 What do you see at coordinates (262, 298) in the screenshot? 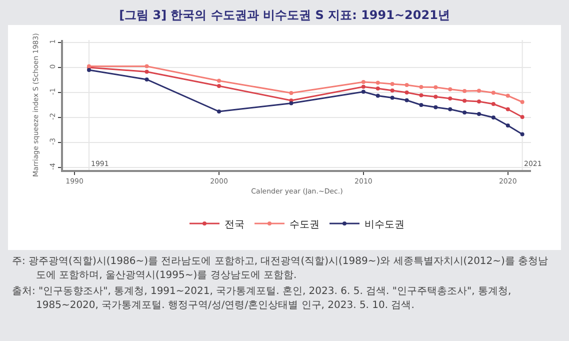
I see `source-note: 출처: "인구동향조사", 통계청, 1991~2021, 국가통계포털. 혼인, 2023. 6. 5. 검색. "인구주택총조사", 통계청, 1985~2020, 국가통계포털. 행정구역/성/연령/혼인상태별 인구, 2023. 5. 10. 검색.` at bounding box center [262, 298].